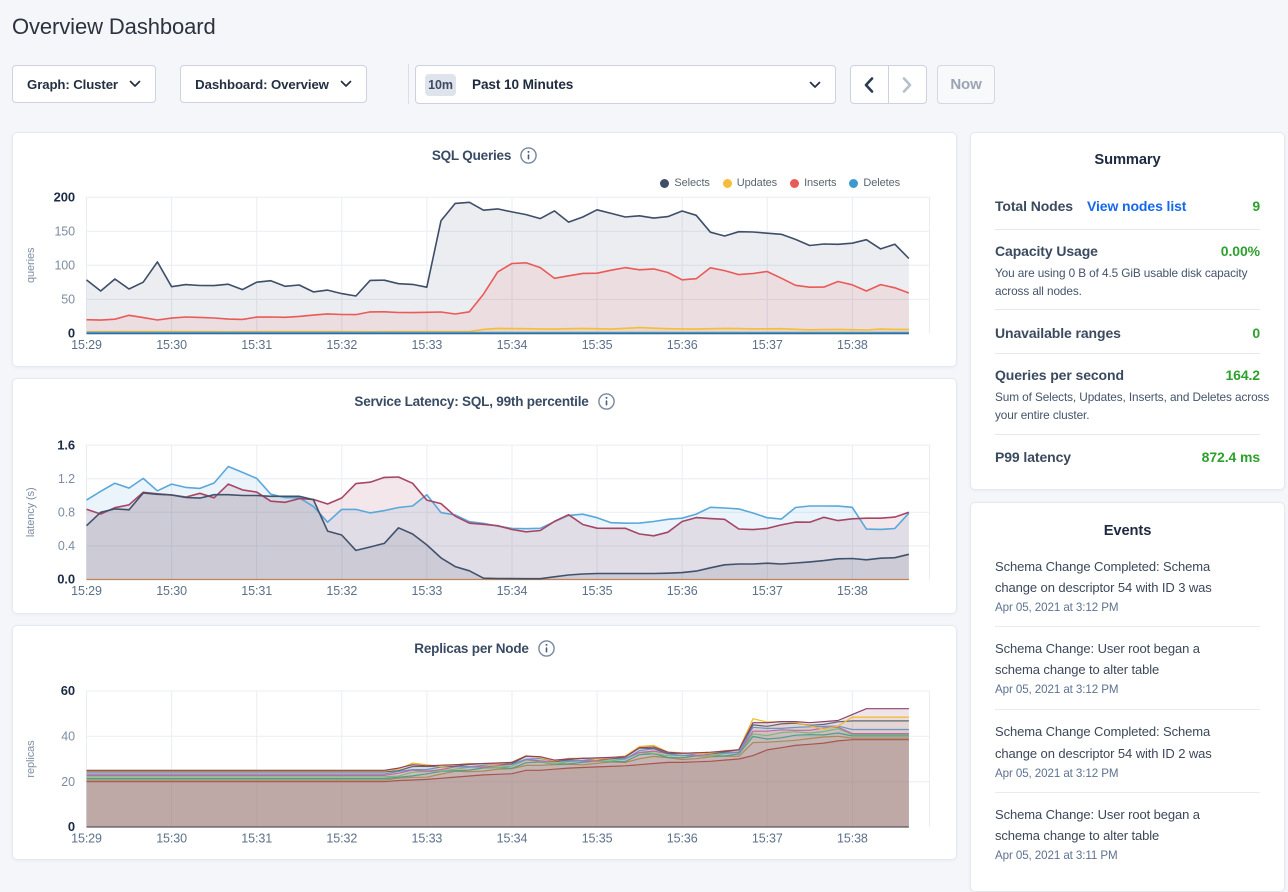 The height and width of the screenshot is (892, 1288). What do you see at coordinates (68, 737) in the screenshot?
I see `svg-text: 40` at bounding box center [68, 737].